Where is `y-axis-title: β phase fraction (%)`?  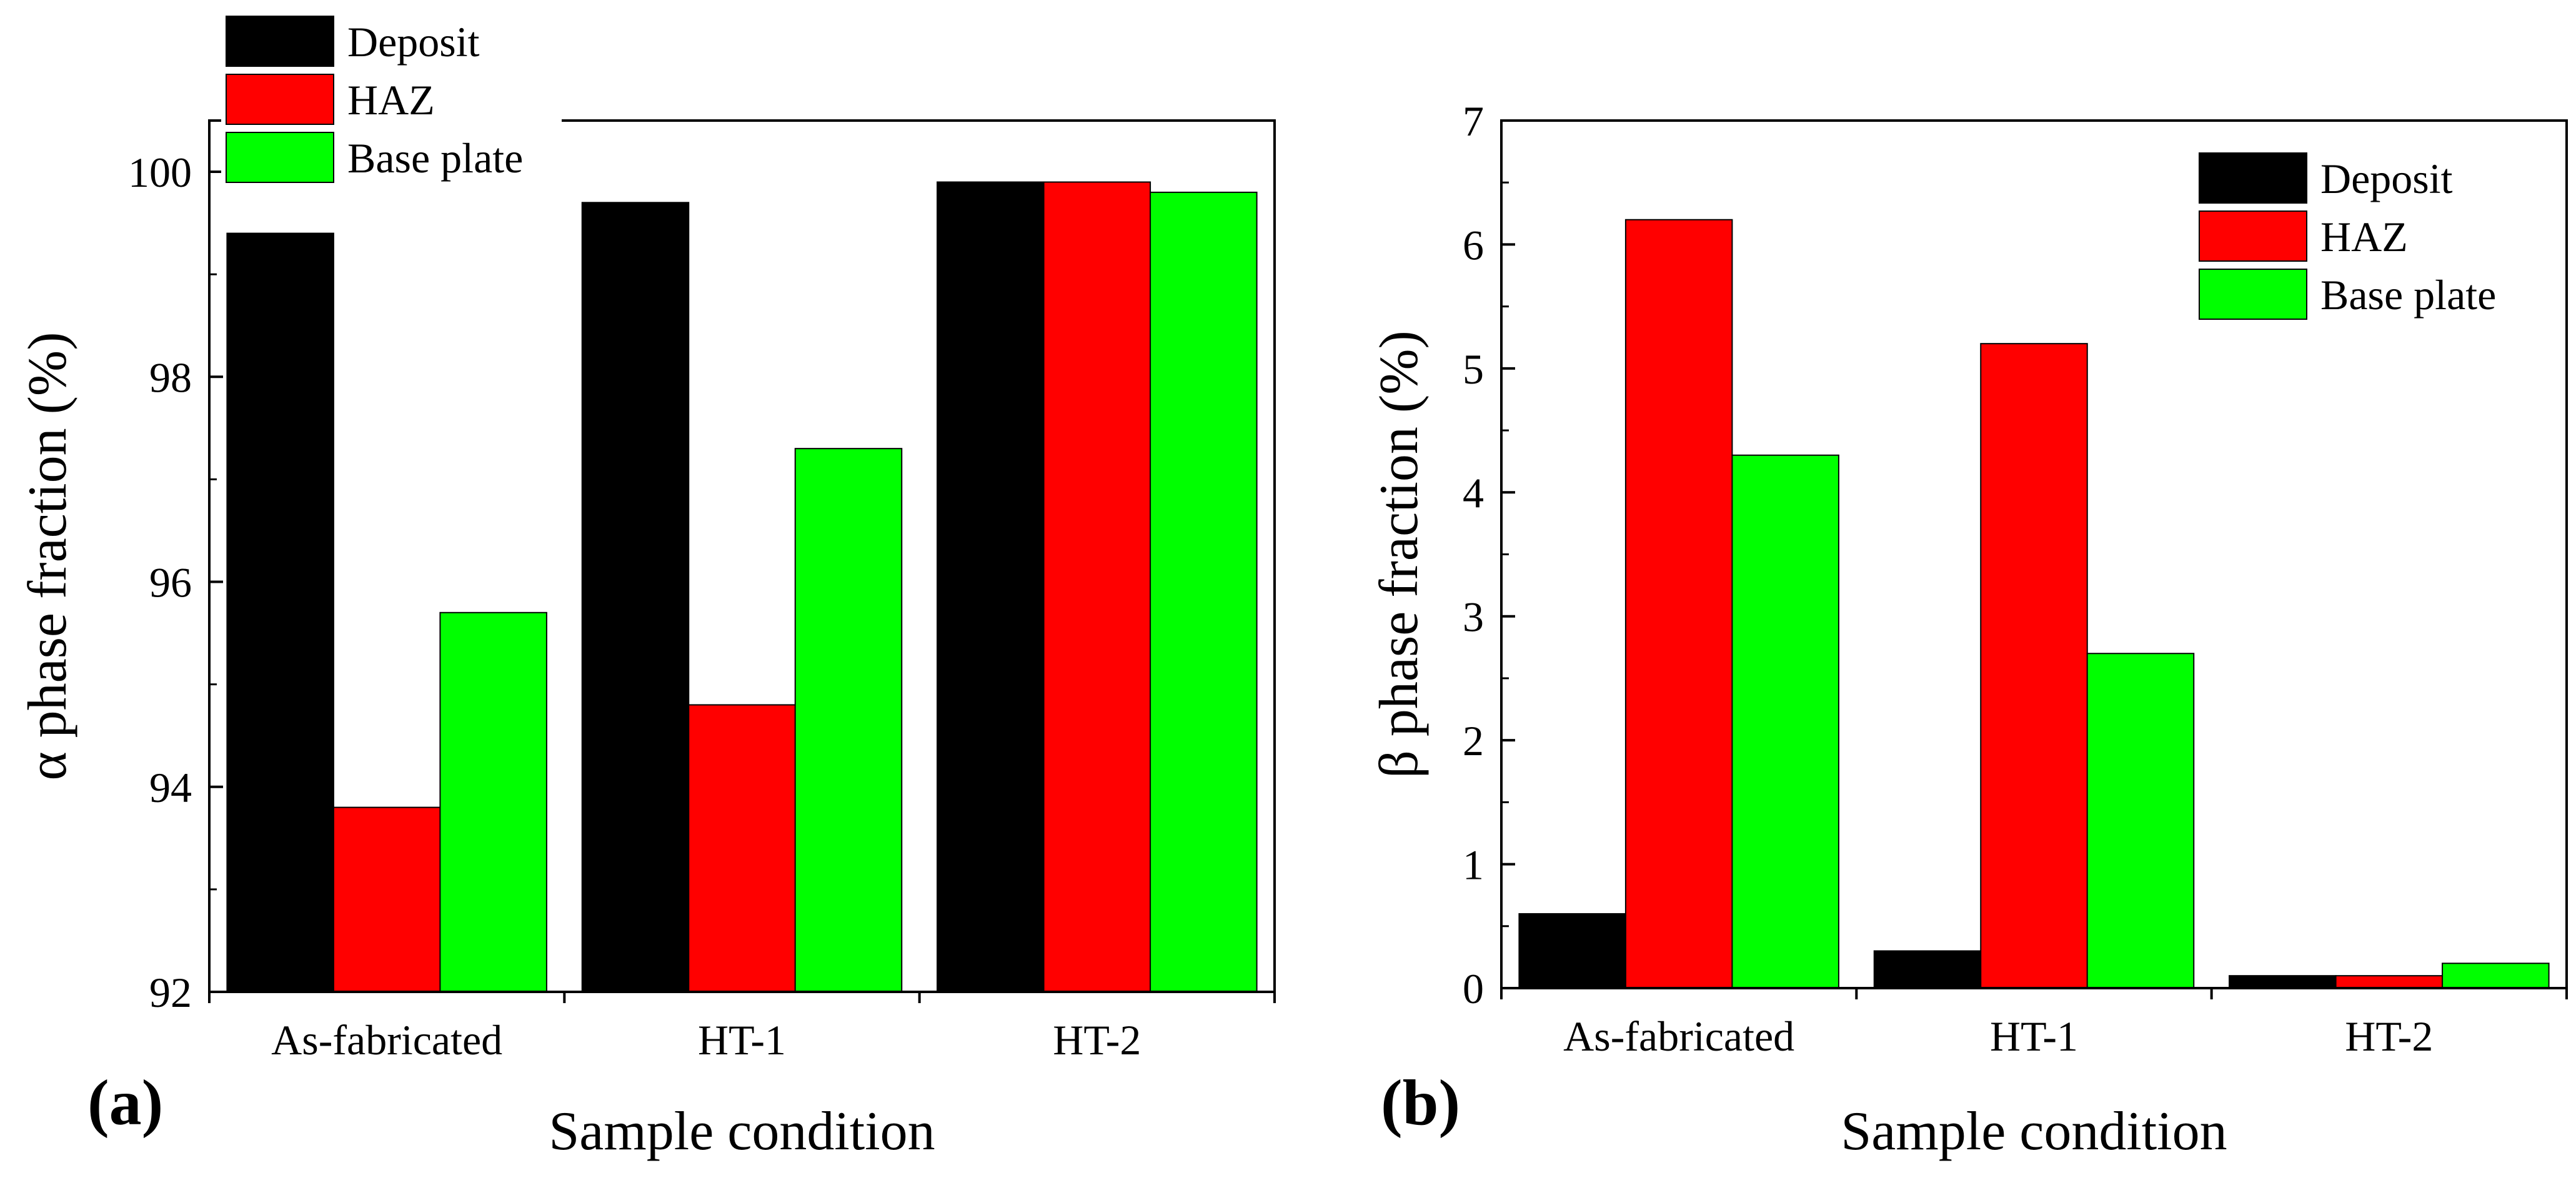 y-axis-title: β phase fraction (%) is located at coordinates (1399, 554).